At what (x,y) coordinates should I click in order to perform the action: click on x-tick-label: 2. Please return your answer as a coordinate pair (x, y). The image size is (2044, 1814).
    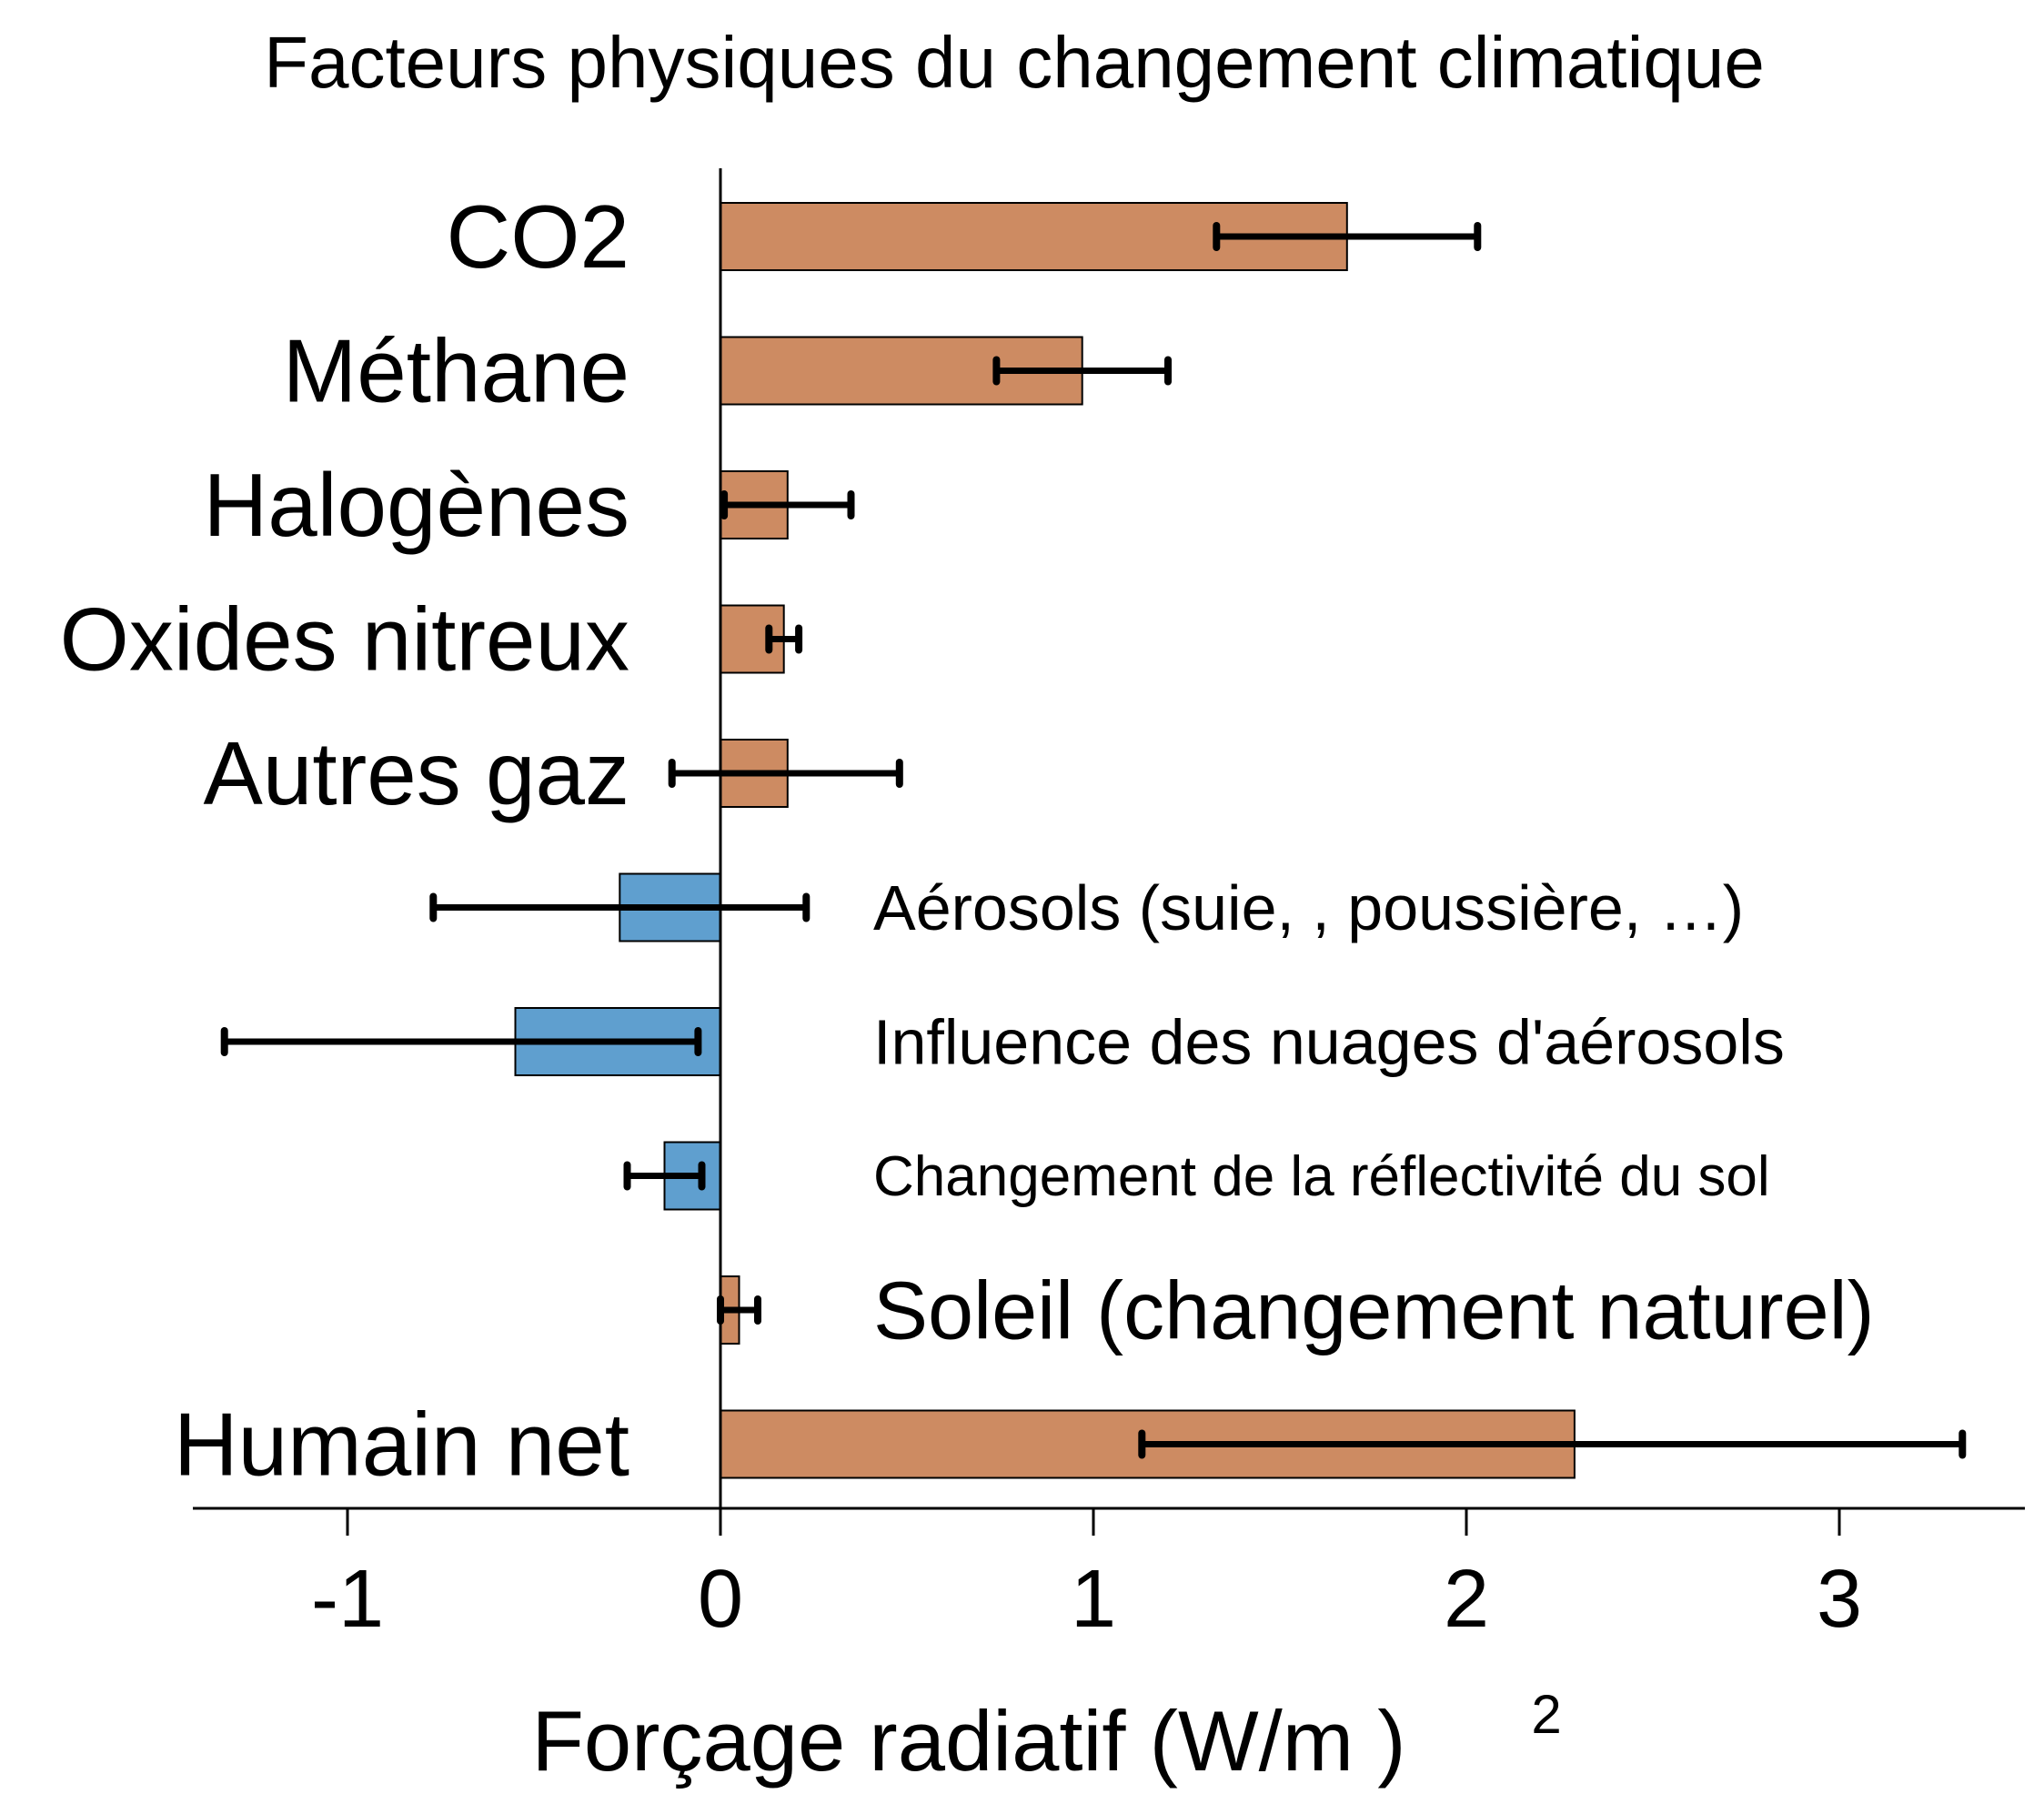
    Looking at the image, I should click on (1467, 1599).